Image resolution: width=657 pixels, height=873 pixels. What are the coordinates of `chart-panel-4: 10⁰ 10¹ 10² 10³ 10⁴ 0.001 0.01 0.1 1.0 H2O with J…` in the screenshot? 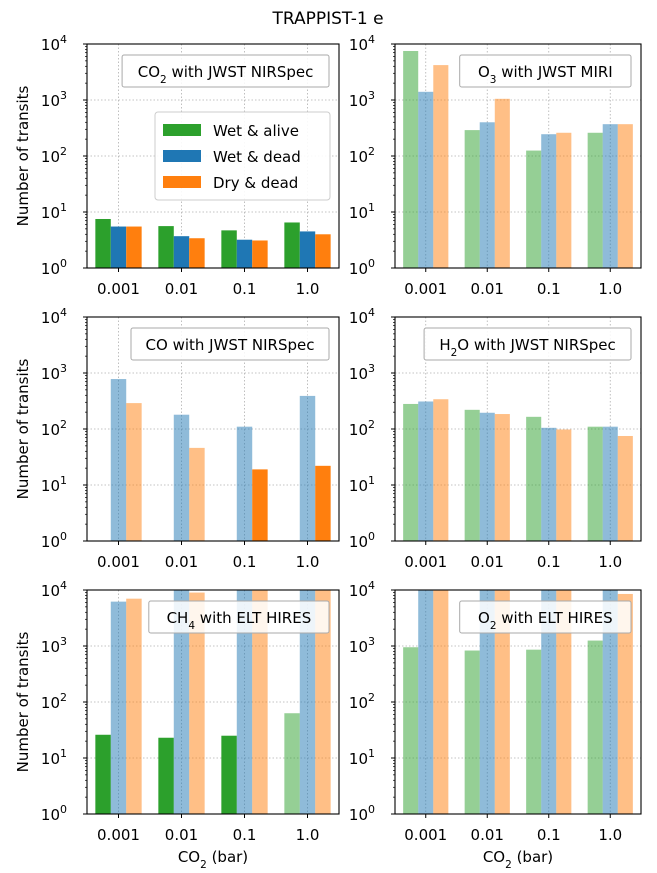 It's located at (495, 438).